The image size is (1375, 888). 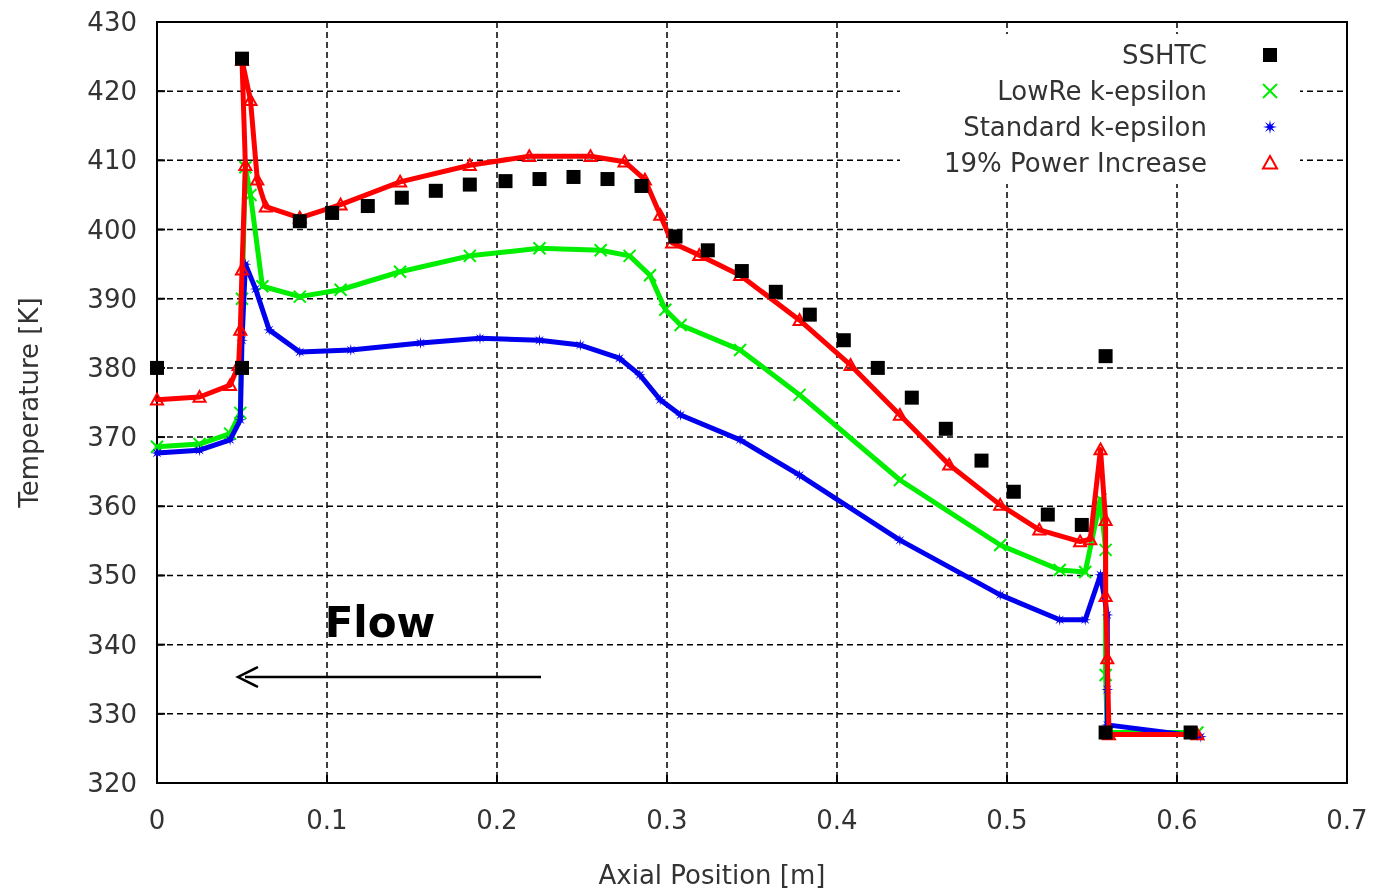 I want to click on y-tick-label: 320, so click(x=112, y=783).